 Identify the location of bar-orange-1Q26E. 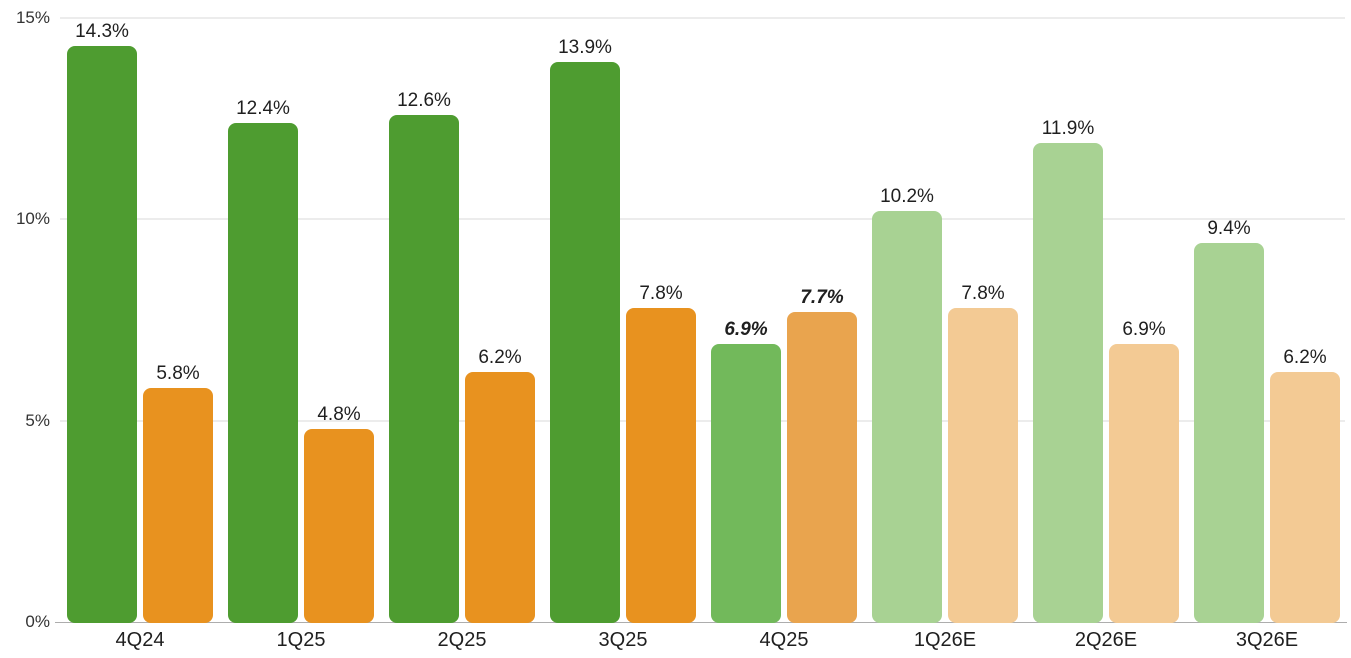
(983, 465).